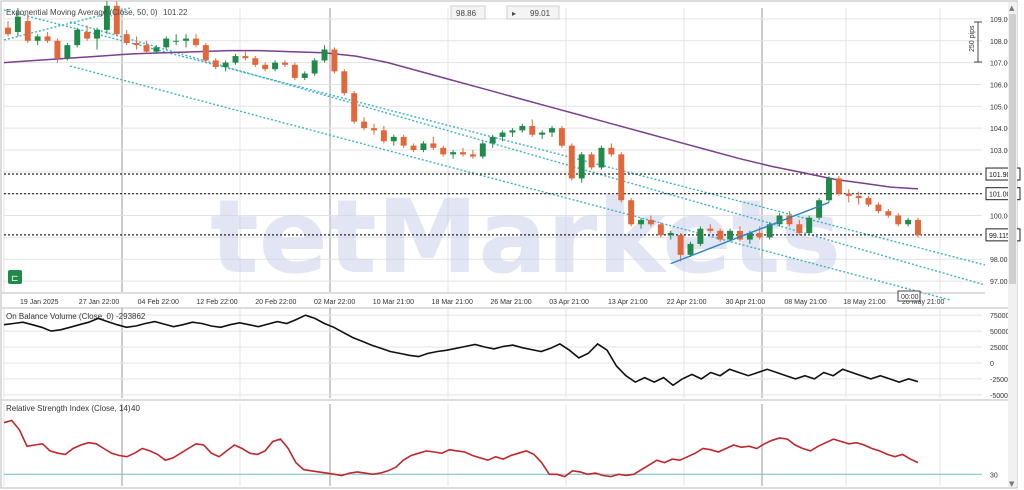  What do you see at coordinates (334, 302) in the screenshot?
I see `time-tick-label: 02 Mar 22:00` at bounding box center [334, 302].